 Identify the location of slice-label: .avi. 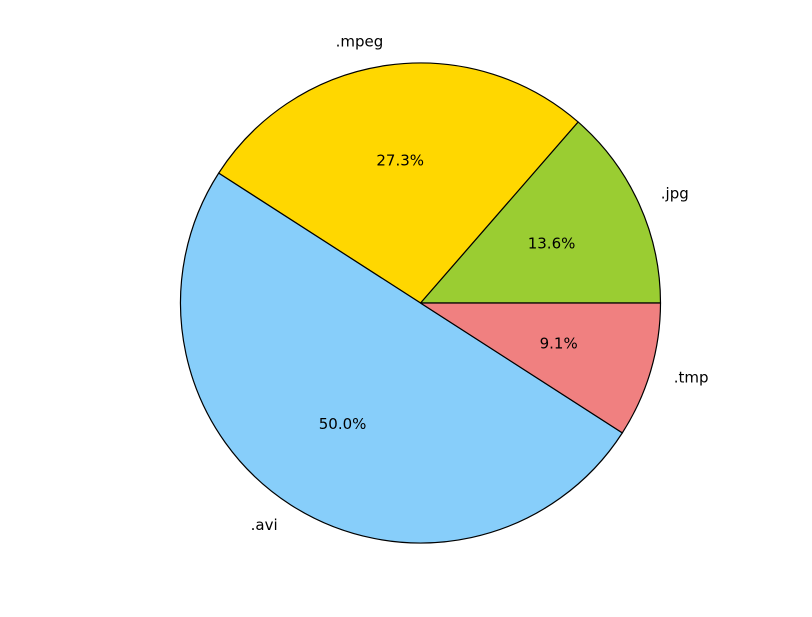
(264, 525).